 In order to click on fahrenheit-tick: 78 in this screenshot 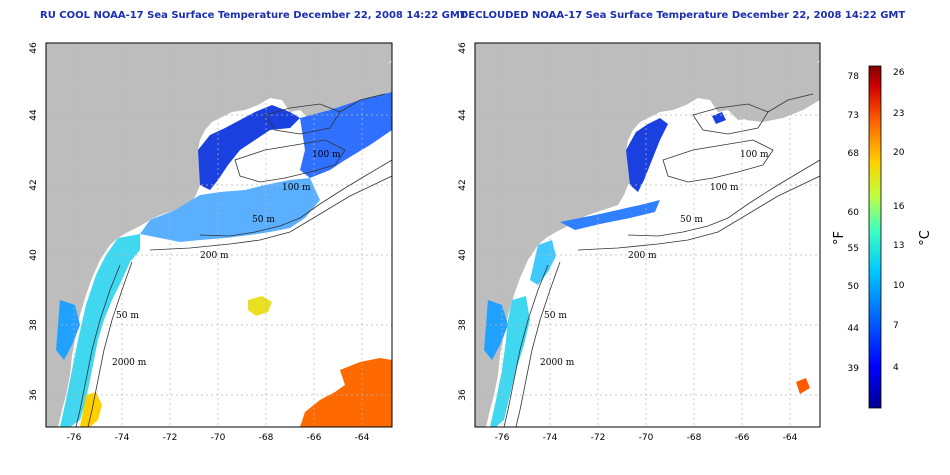, I will do `click(854, 77)`.